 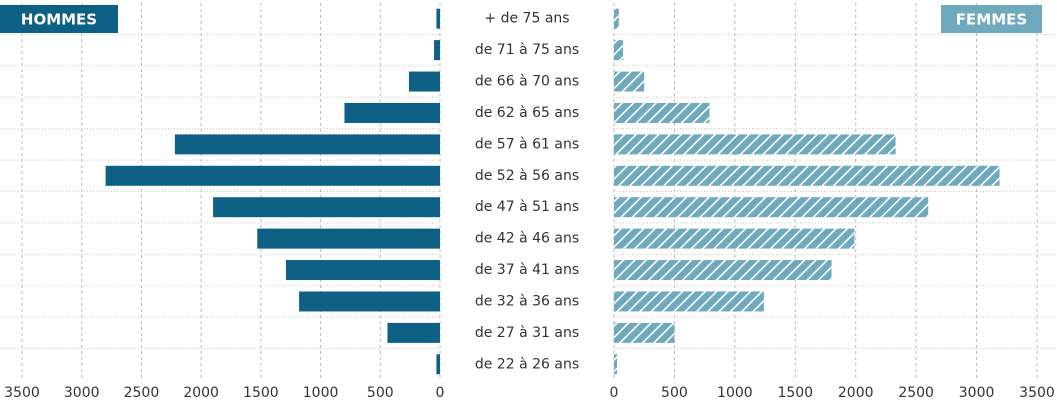 I want to click on category-label: de 27 à 31 ans, so click(x=527, y=333).